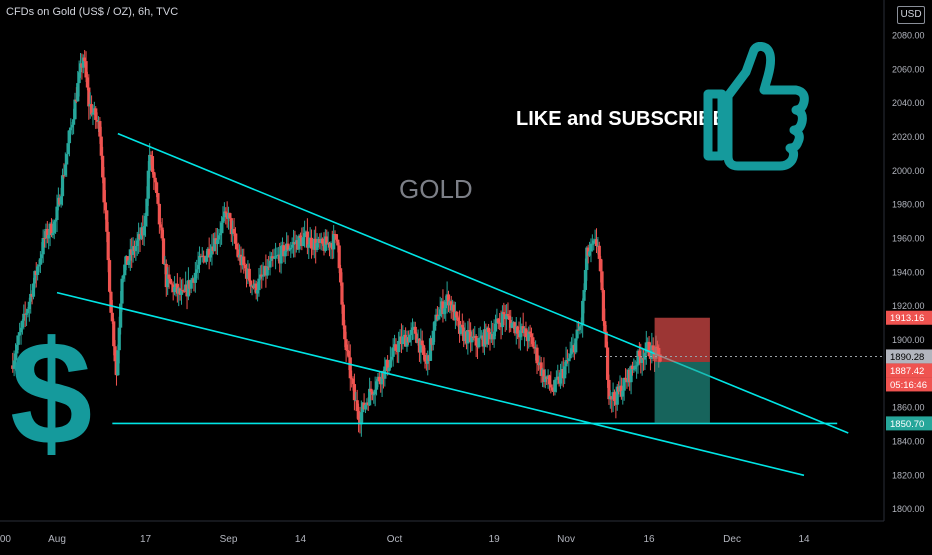 This screenshot has height=555, width=932. I want to click on currency-badge: USD, so click(911, 15).